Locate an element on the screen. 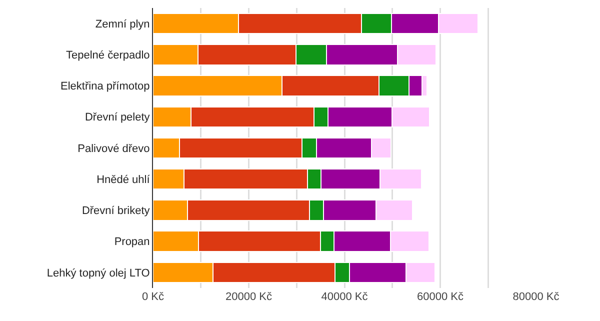 This screenshot has height=321, width=600. y-tick-label: Lehký topný olej LTO is located at coordinates (98, 273).